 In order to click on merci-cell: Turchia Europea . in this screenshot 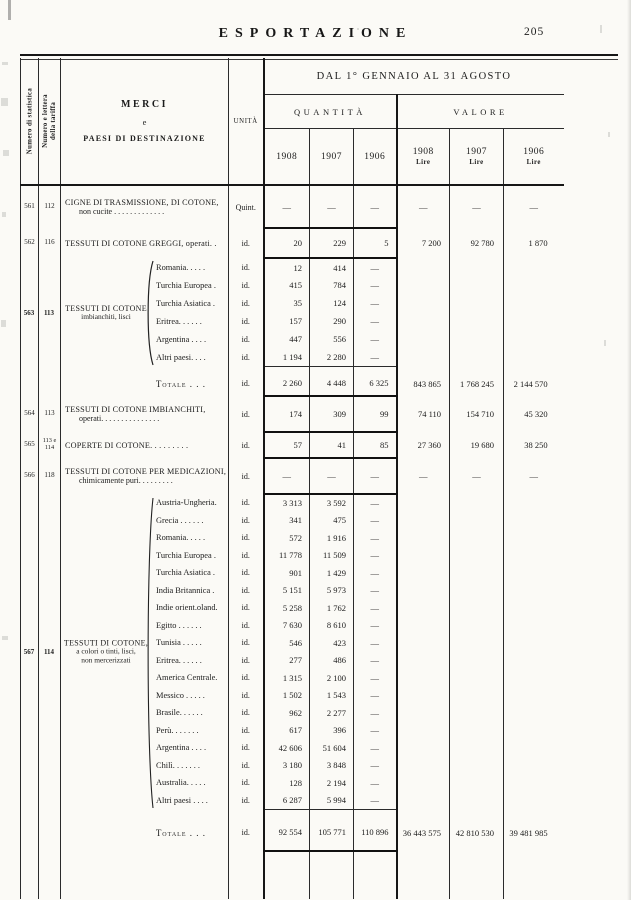, I will do `click(144, 285)`.